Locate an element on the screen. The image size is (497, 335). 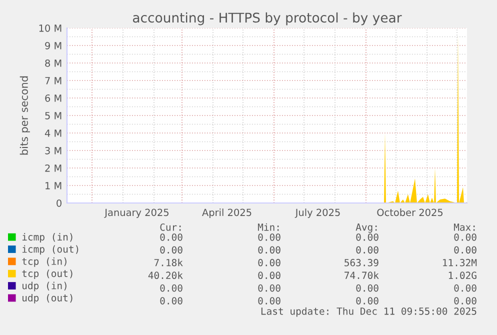
x-tick-label: July 2025 is located at coordinates (317, 213).